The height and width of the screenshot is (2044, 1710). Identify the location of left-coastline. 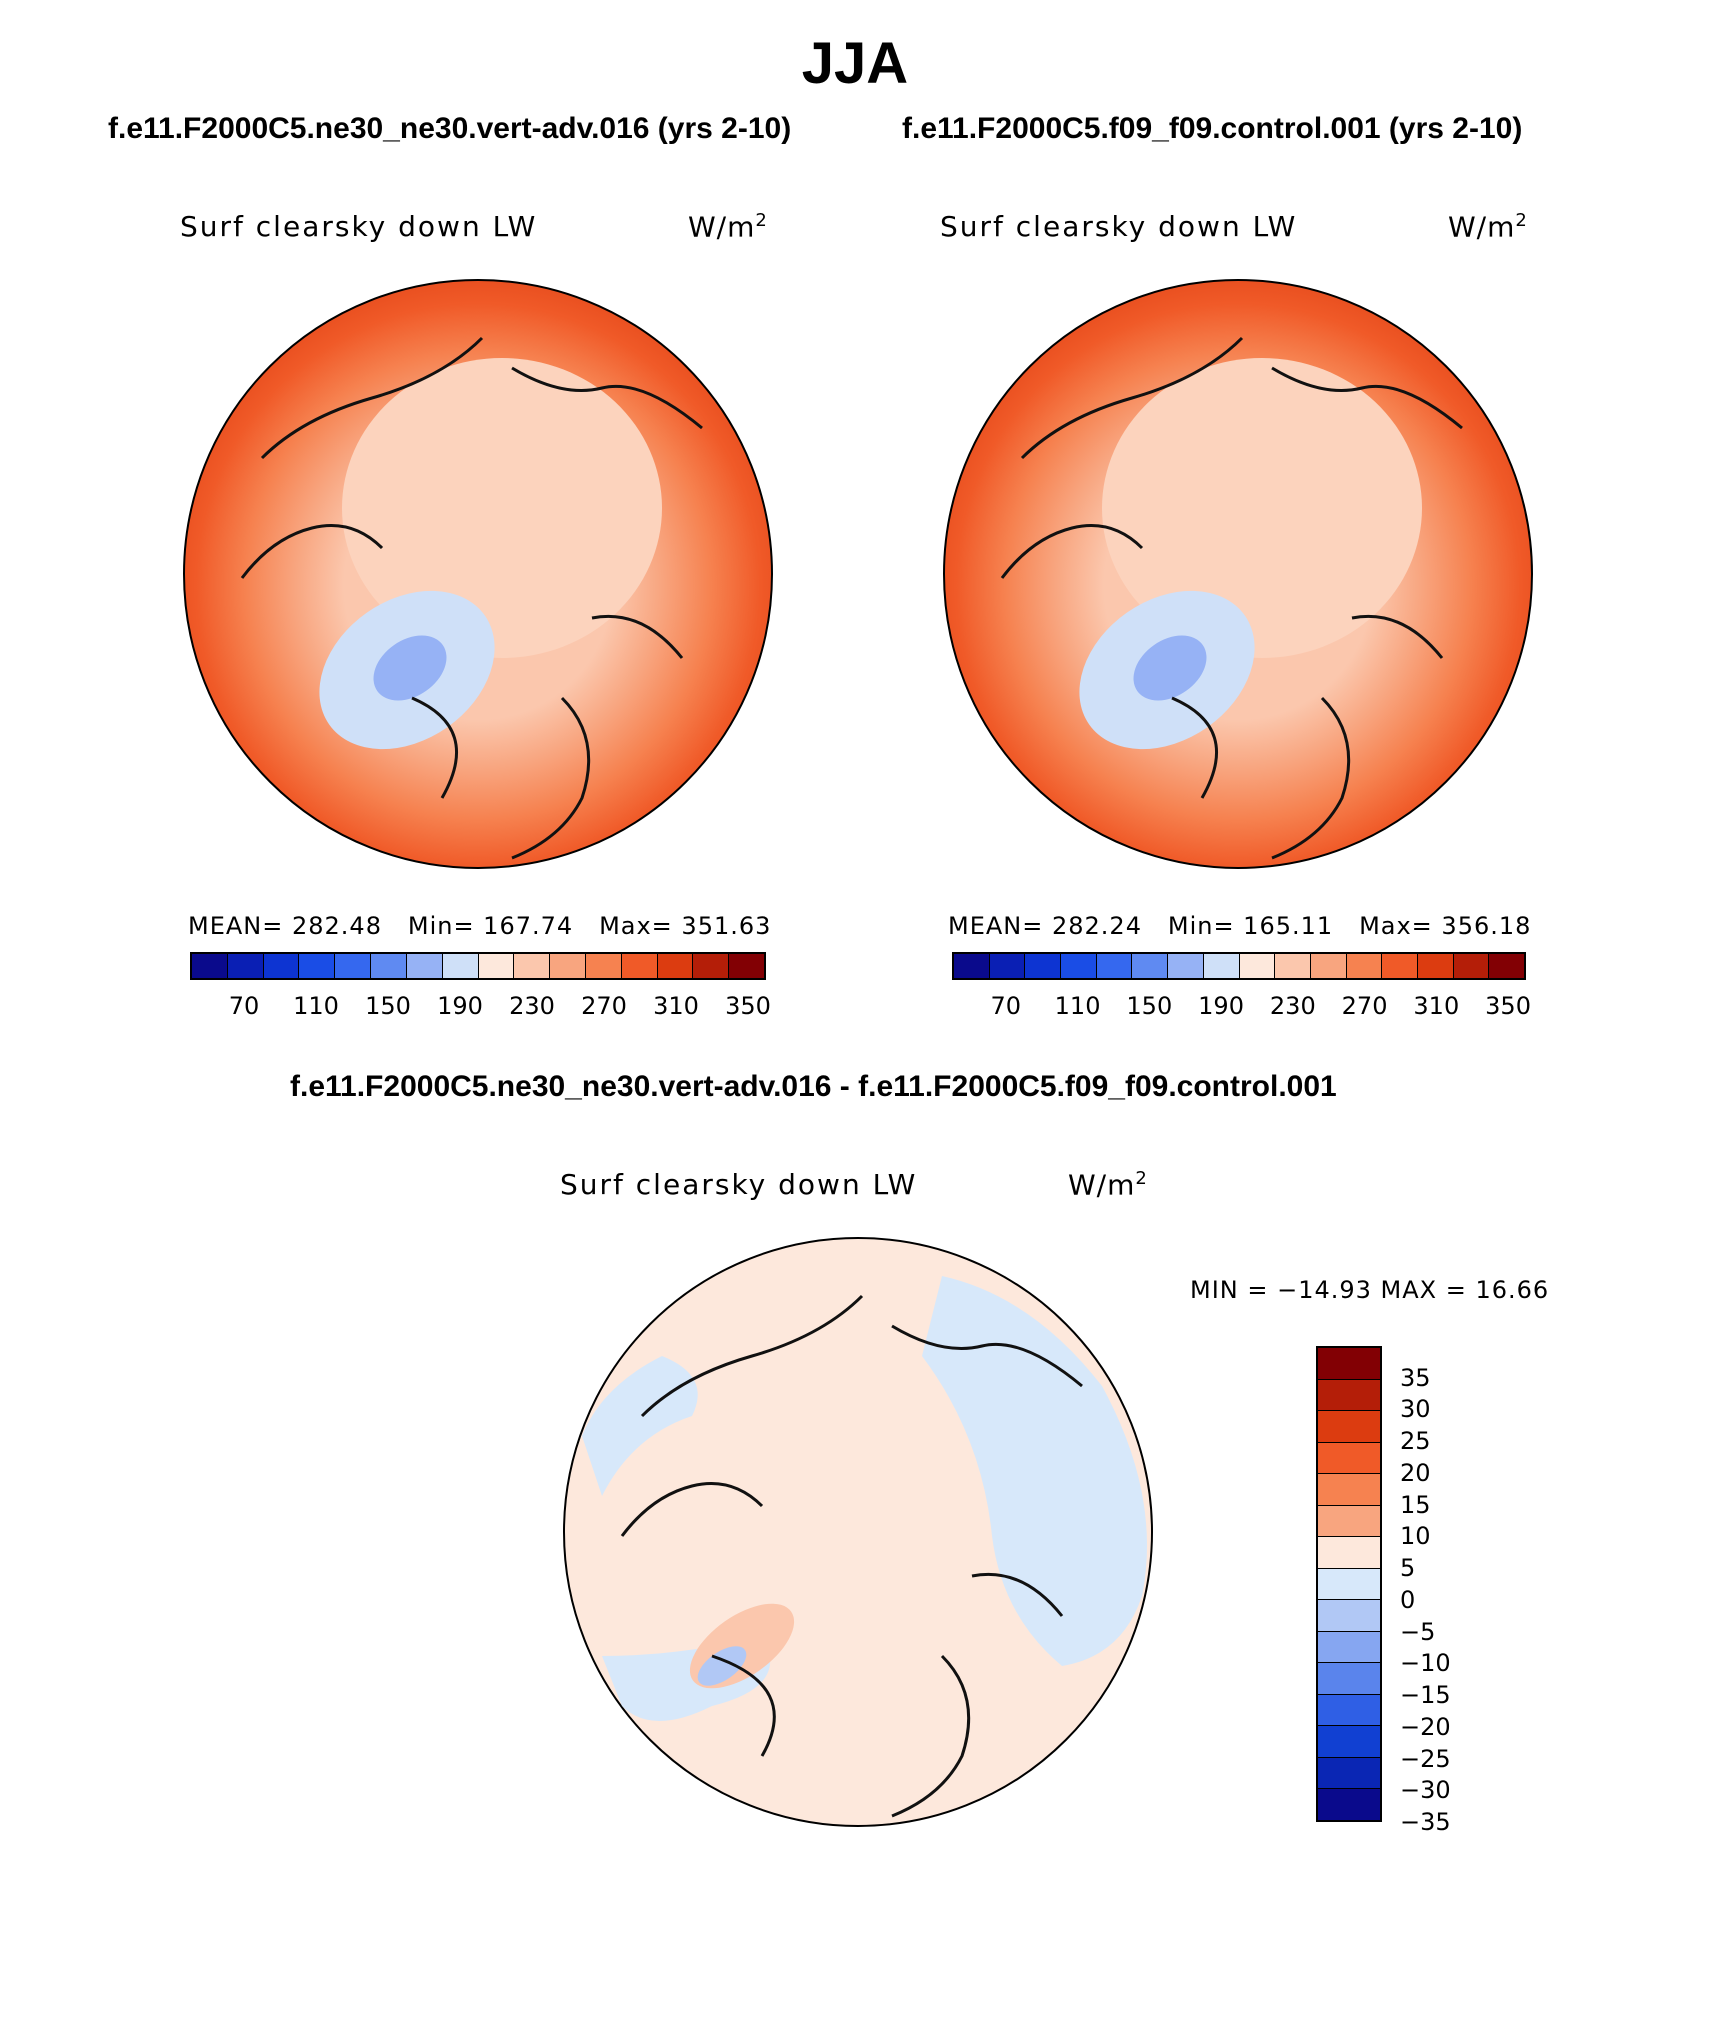
(471, 598).